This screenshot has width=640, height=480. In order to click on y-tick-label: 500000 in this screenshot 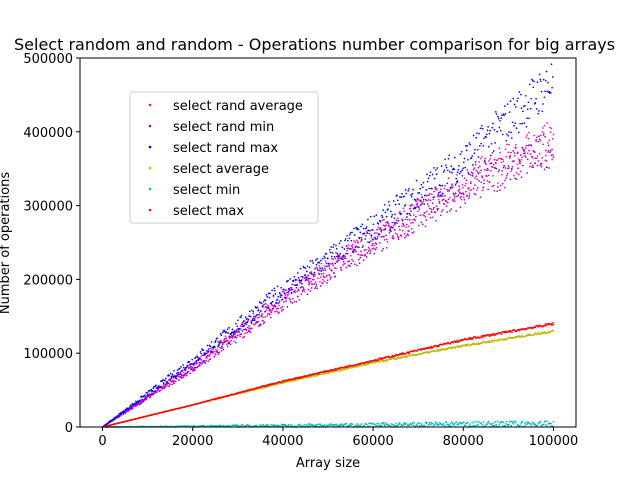, I will do `click(48, 59)`.